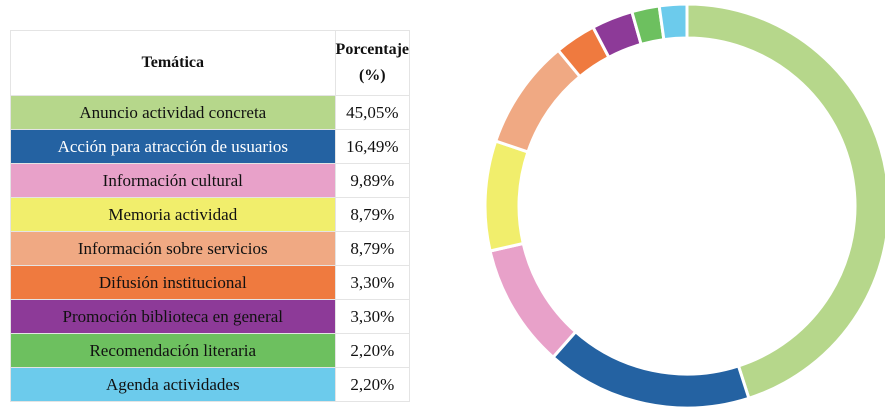 The height and width of the screenshot is (411, 885). Describe the element at coordinates (372, 146) in the screenshot. I see `percent-cell: 16,49%` at that location.